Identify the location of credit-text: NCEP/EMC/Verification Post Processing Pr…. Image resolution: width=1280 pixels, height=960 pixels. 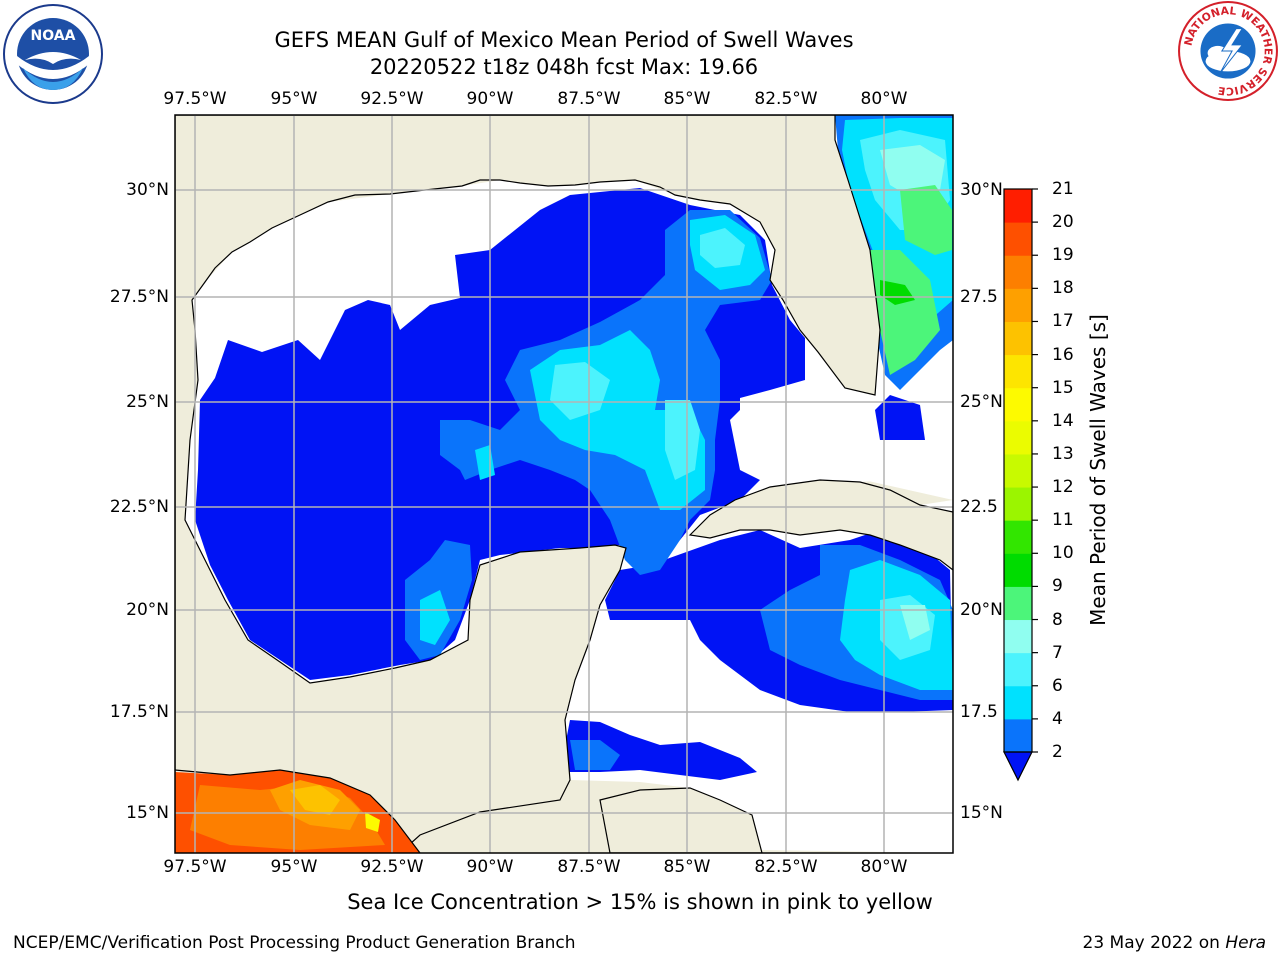
(294, 943).